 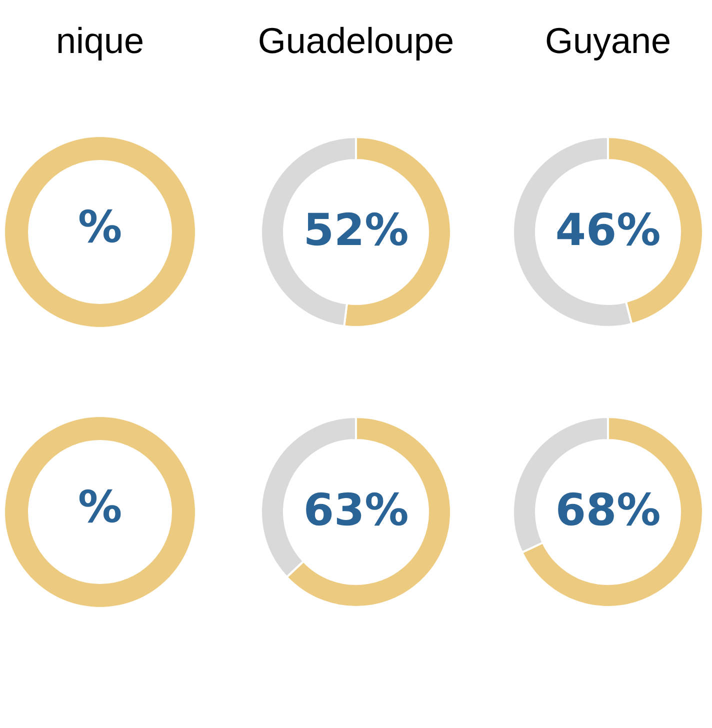 I want to click on data-label: 46%, so click(x=608, y=230).